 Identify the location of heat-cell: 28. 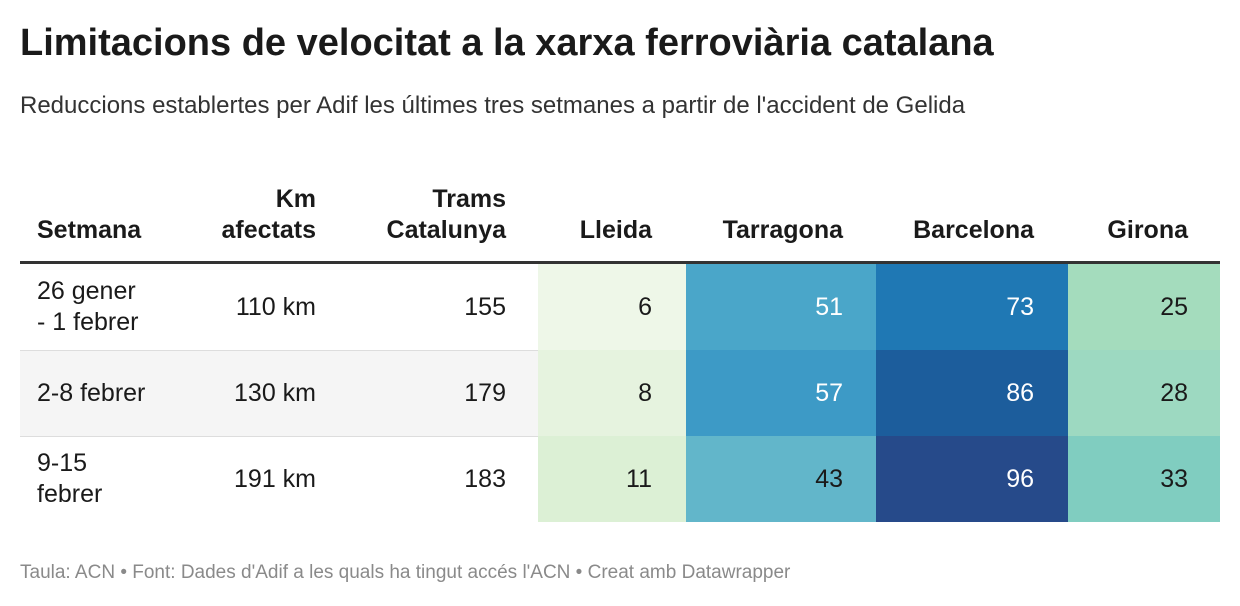
(1144, 393).